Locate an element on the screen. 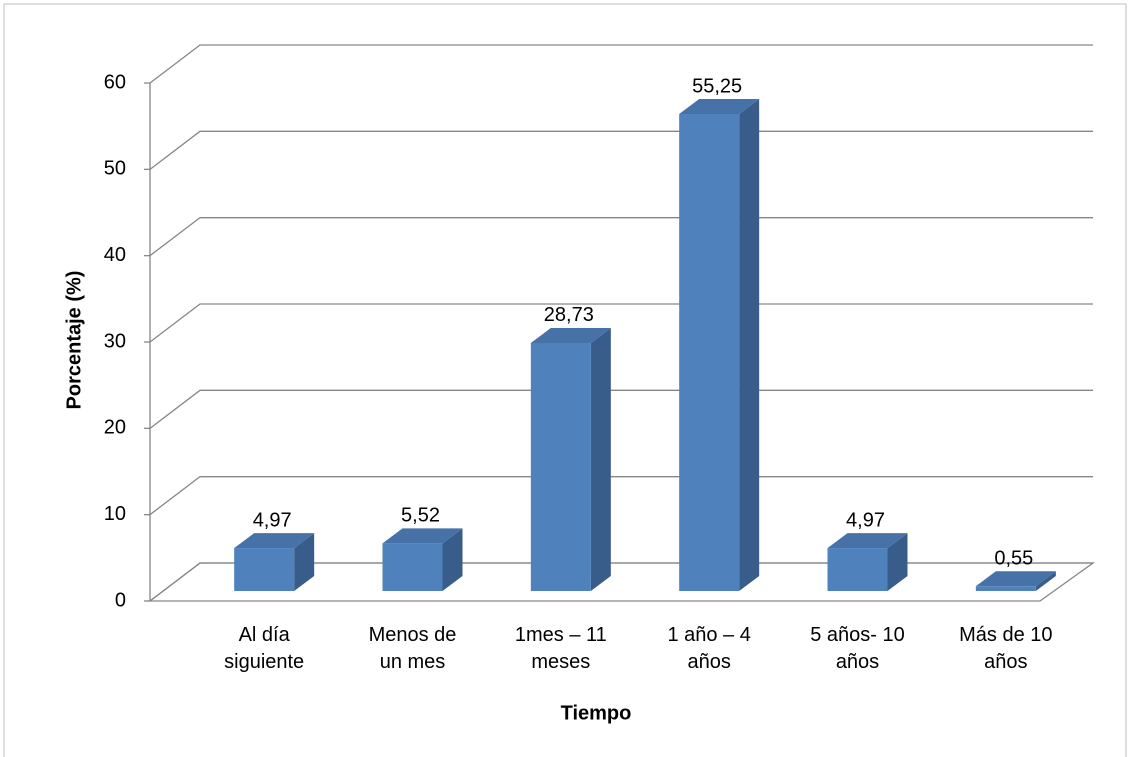  x-tick-label: 1 año – 4 años is located at coordinates (709, 648).